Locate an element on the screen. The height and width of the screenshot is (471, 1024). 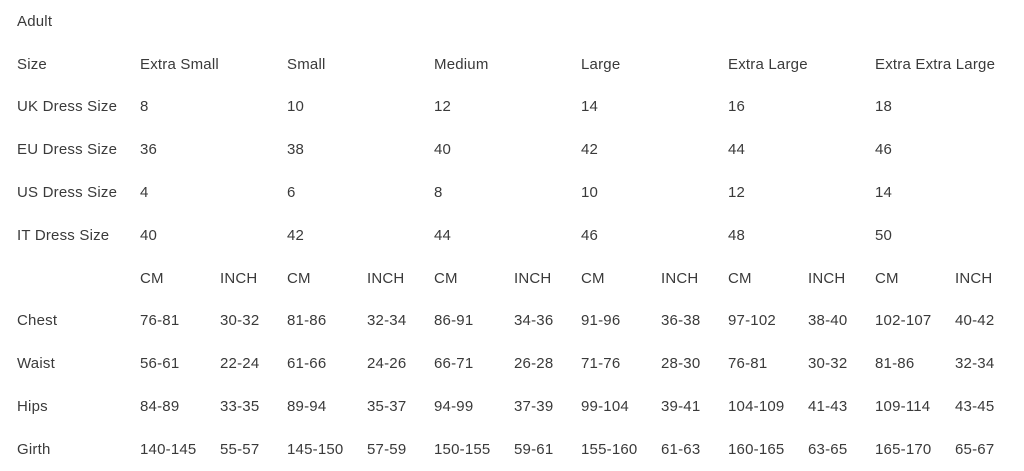
dress-size-value: 4 is located at coordinates (144, 193).